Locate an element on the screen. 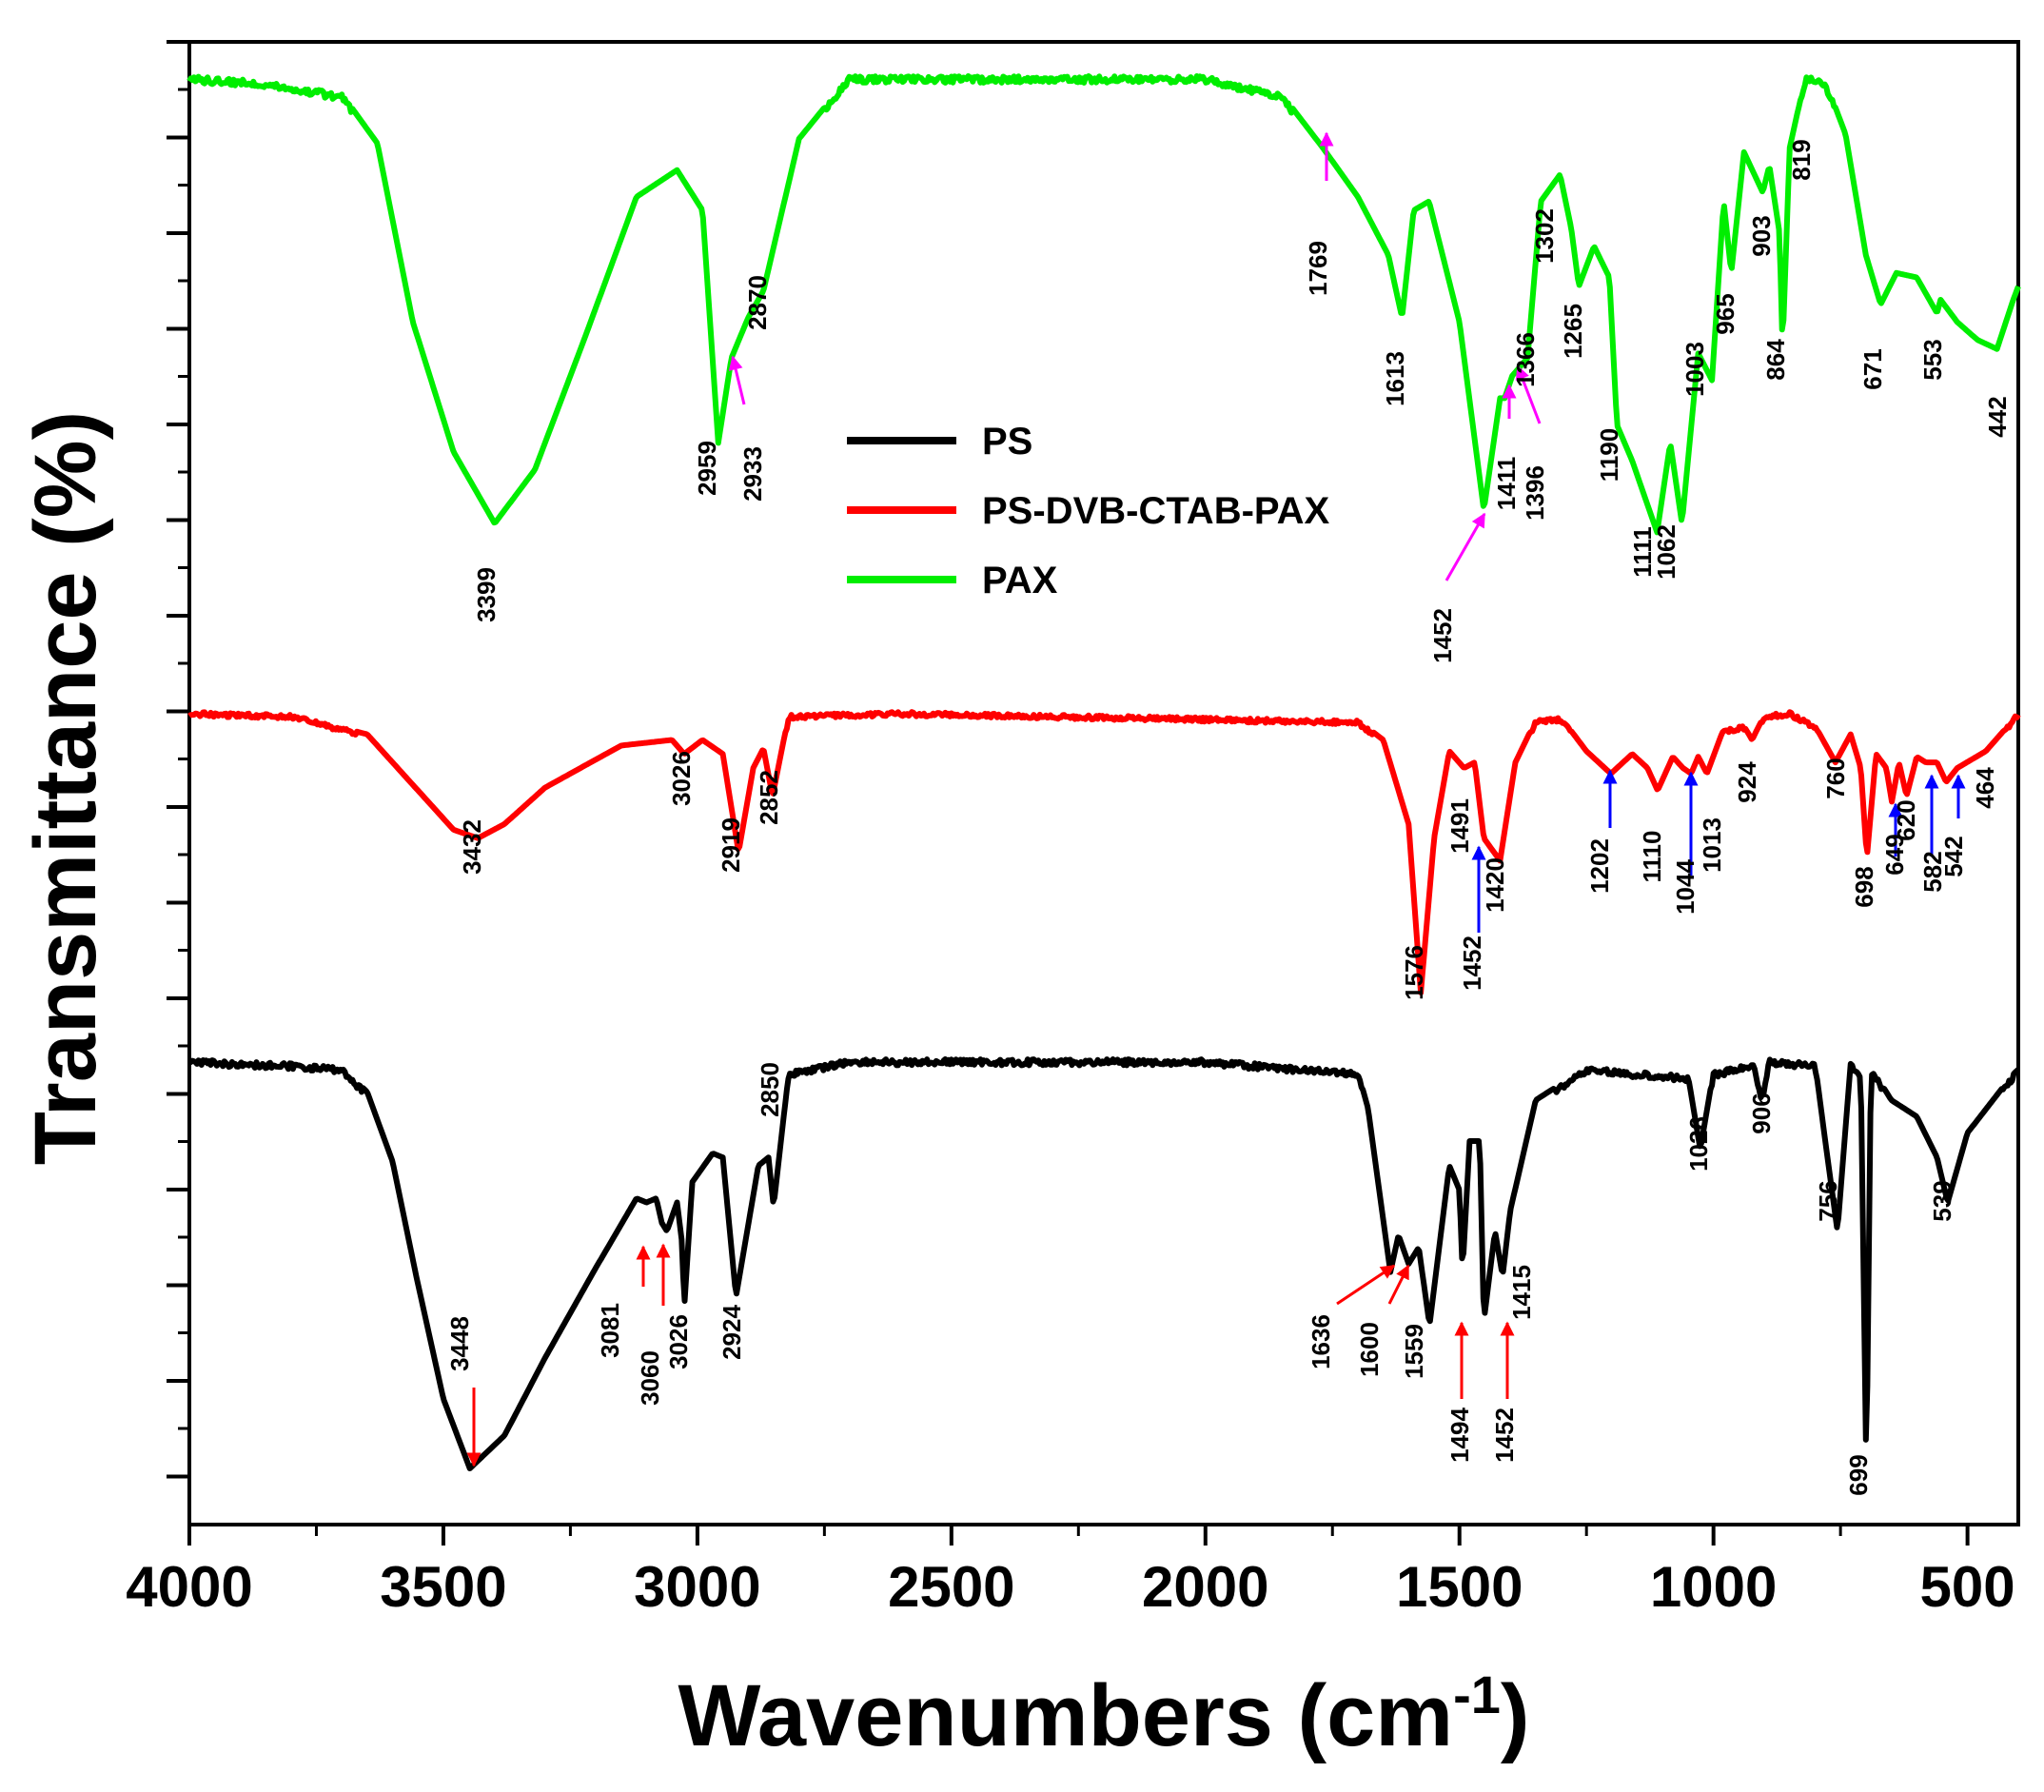 The image size is (2044, 1792). peak-label-pax-553: 553 is located at coordinates (1933, 359).